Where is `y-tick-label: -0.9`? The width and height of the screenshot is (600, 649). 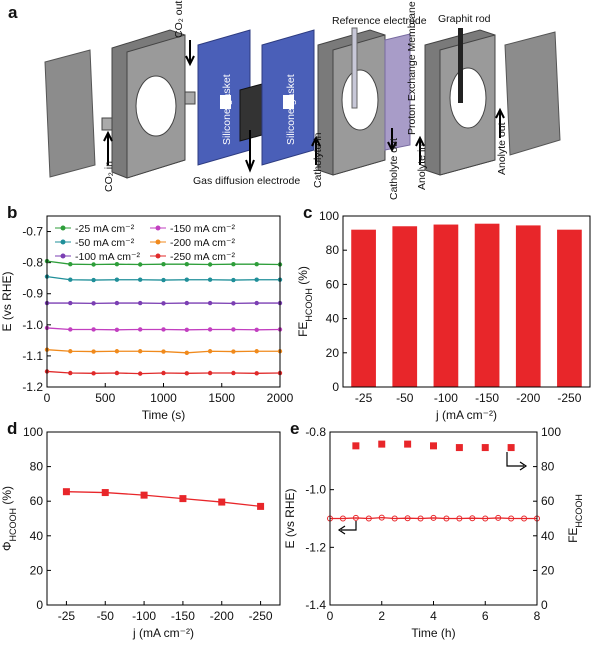 y-tick-label: -0.9 is located at coordinates (32, 294).